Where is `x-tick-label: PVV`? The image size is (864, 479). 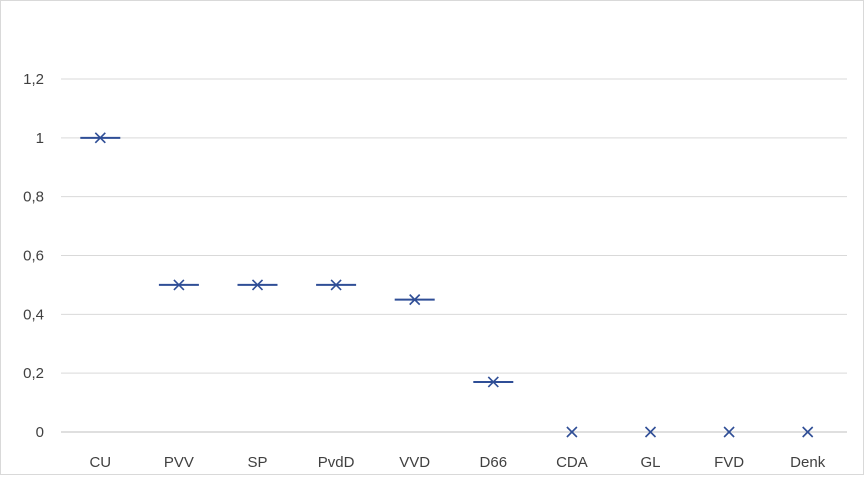 x-tick-label: PVV is located at coordinates (179, 462).